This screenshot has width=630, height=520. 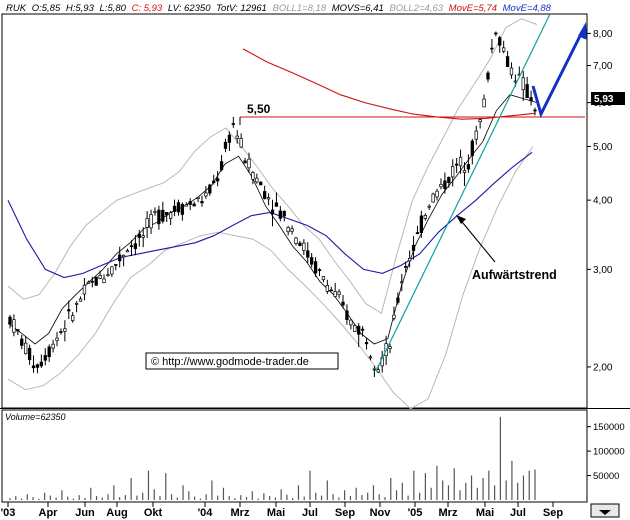 I want to click on header-symbol: RUK, so click(x=16, y=8).